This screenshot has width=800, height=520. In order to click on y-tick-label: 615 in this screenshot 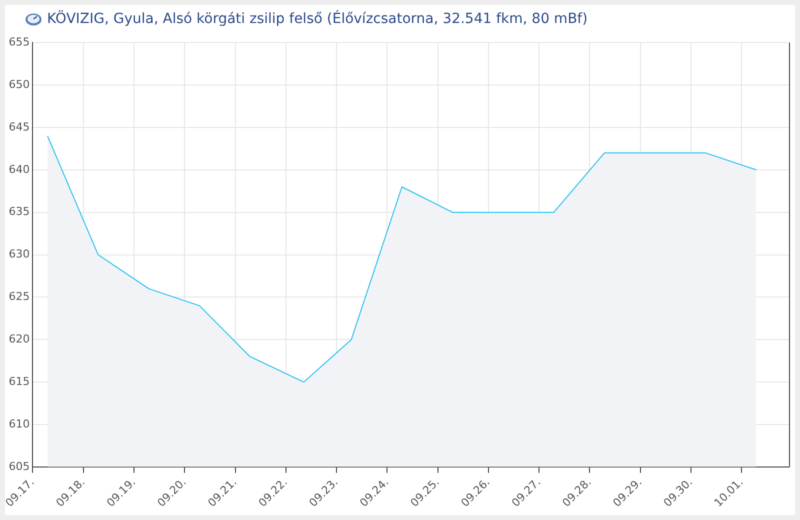, I will do `click(19, 381)`.